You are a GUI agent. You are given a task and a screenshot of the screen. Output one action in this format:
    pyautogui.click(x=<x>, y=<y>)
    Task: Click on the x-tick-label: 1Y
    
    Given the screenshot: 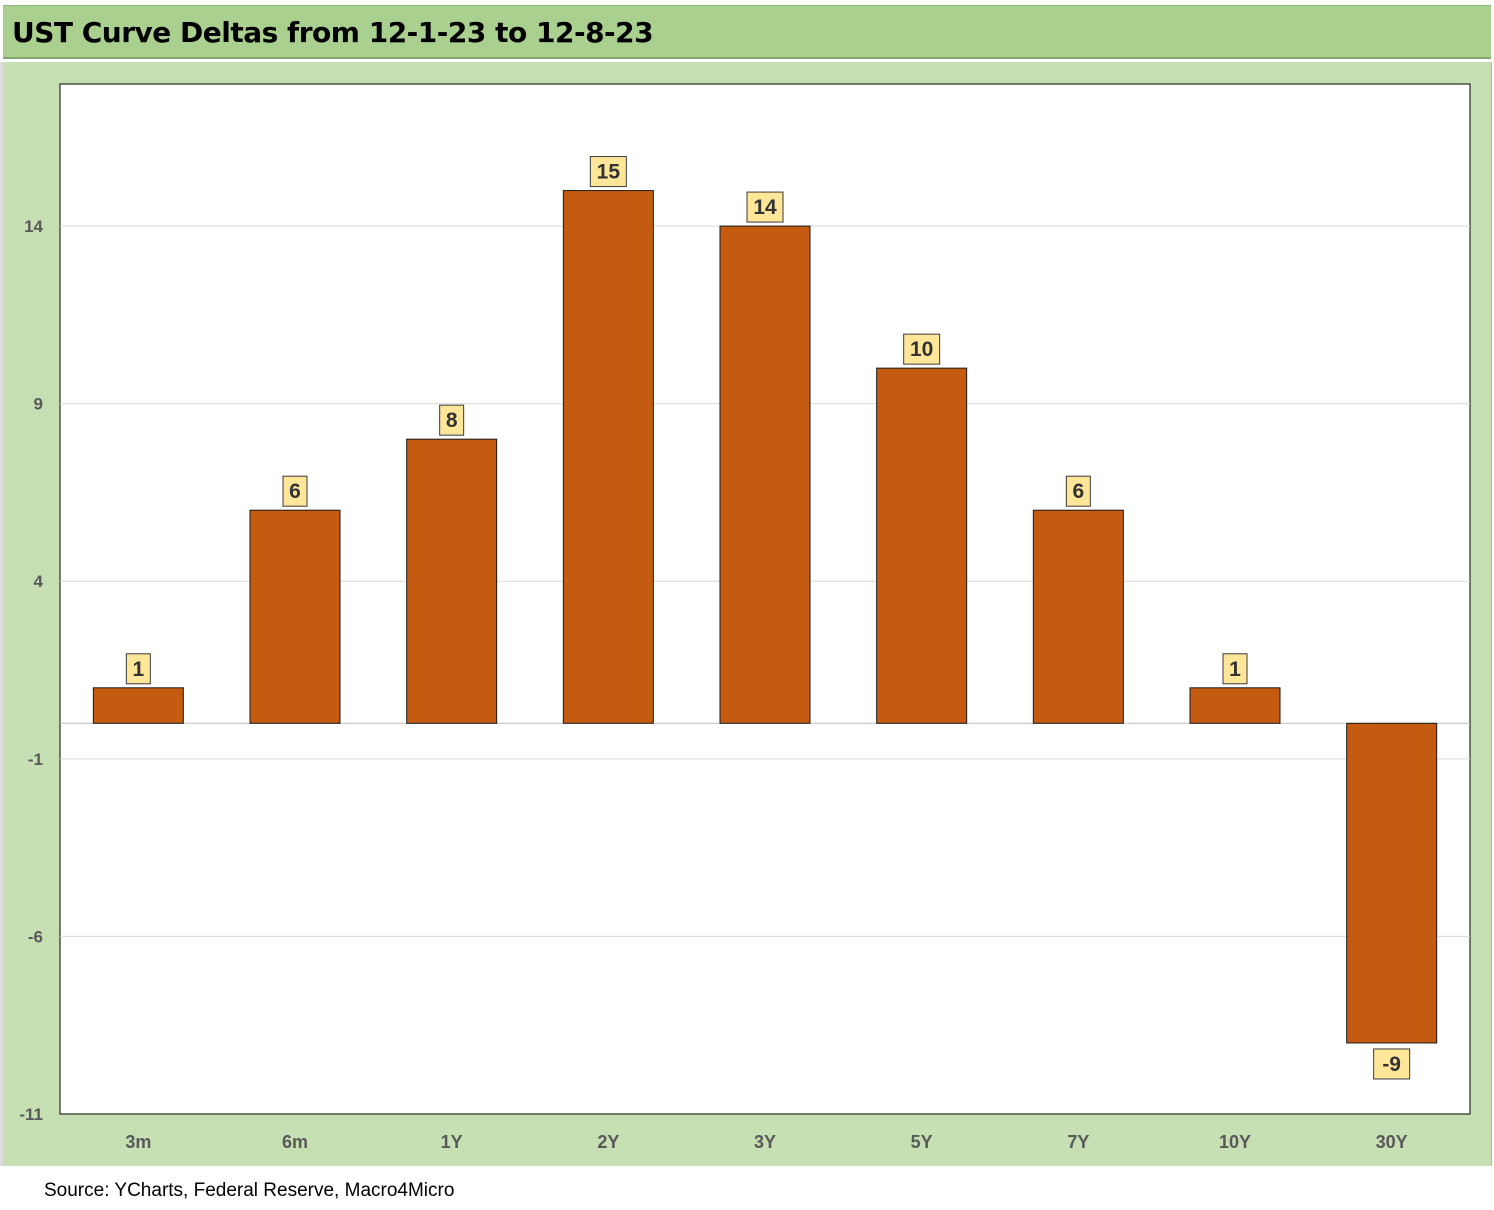 What is the action you would take?
    pyautogui.click(x=452, y=1142)
    